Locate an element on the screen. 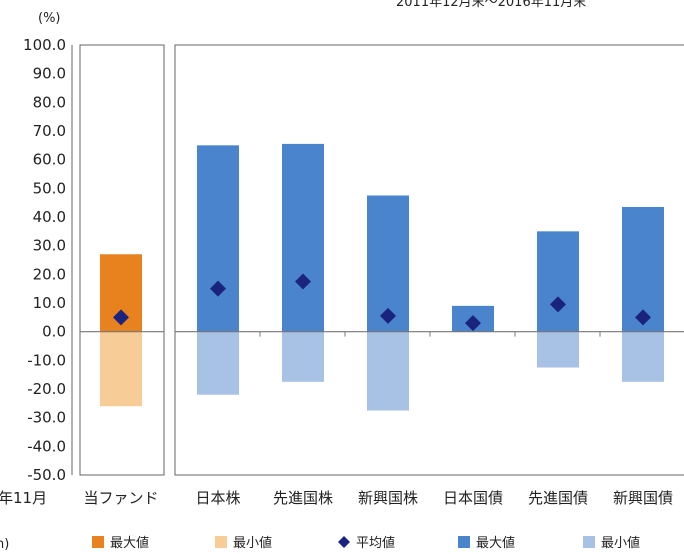 Image resolution: width=684 pixels, height=554 pixels. y-tick-label: 40.0 is located at coordinates (49, 217).